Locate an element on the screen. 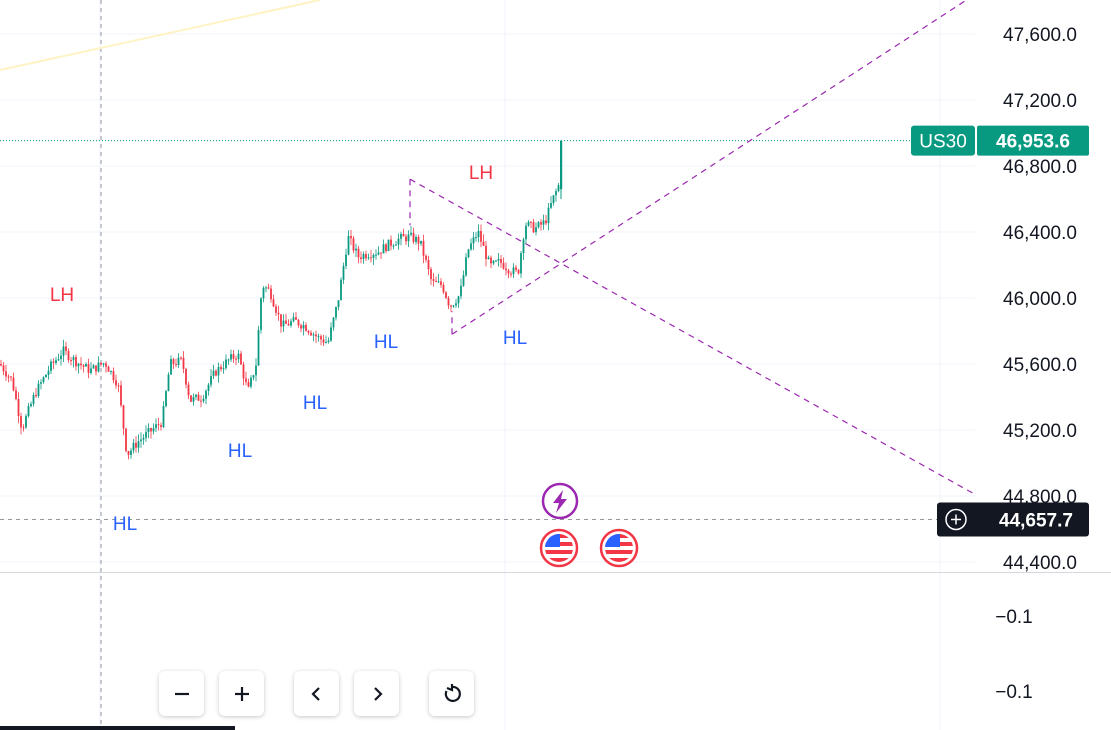  event-markers is located at coordinates (589, 525).